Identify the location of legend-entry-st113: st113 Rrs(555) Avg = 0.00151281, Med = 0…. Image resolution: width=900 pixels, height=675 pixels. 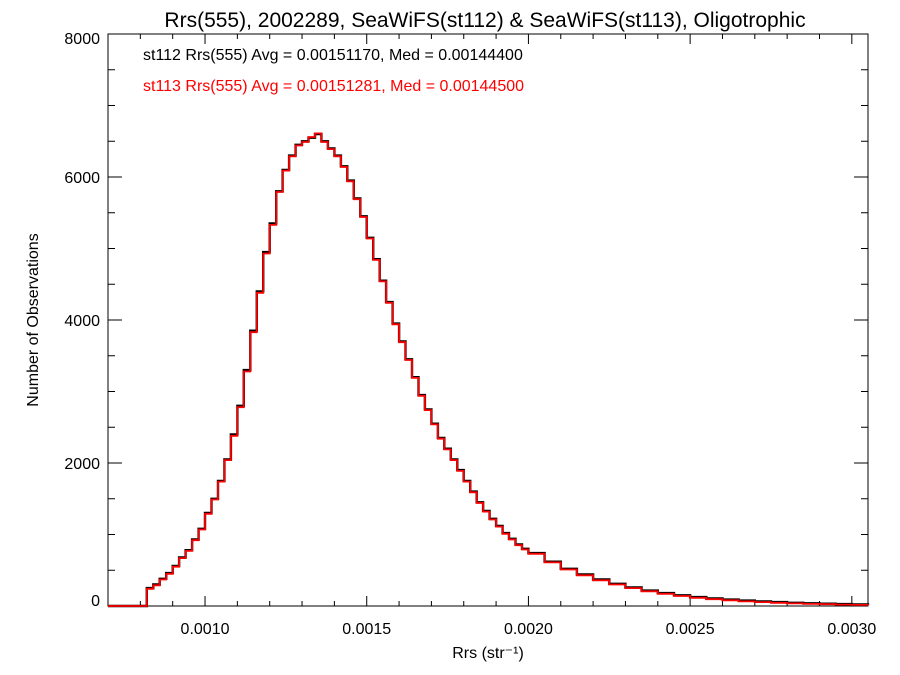
(333, 86).